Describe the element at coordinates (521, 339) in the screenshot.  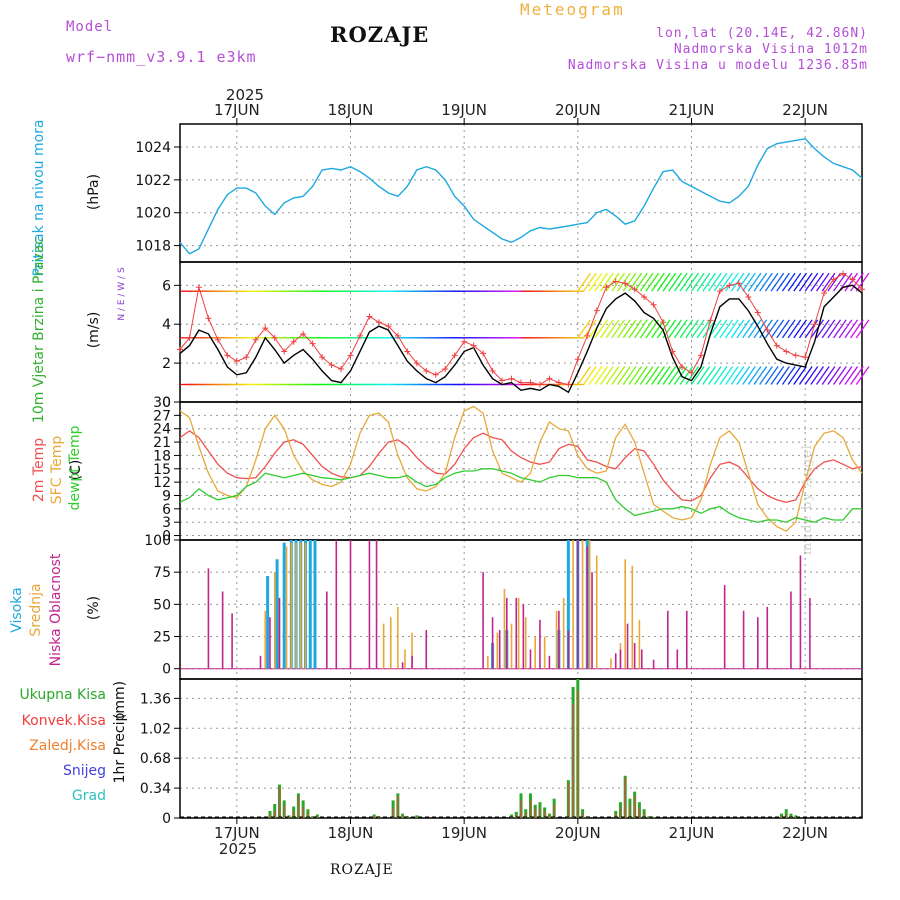
I see `wind-speed-line` at that location.